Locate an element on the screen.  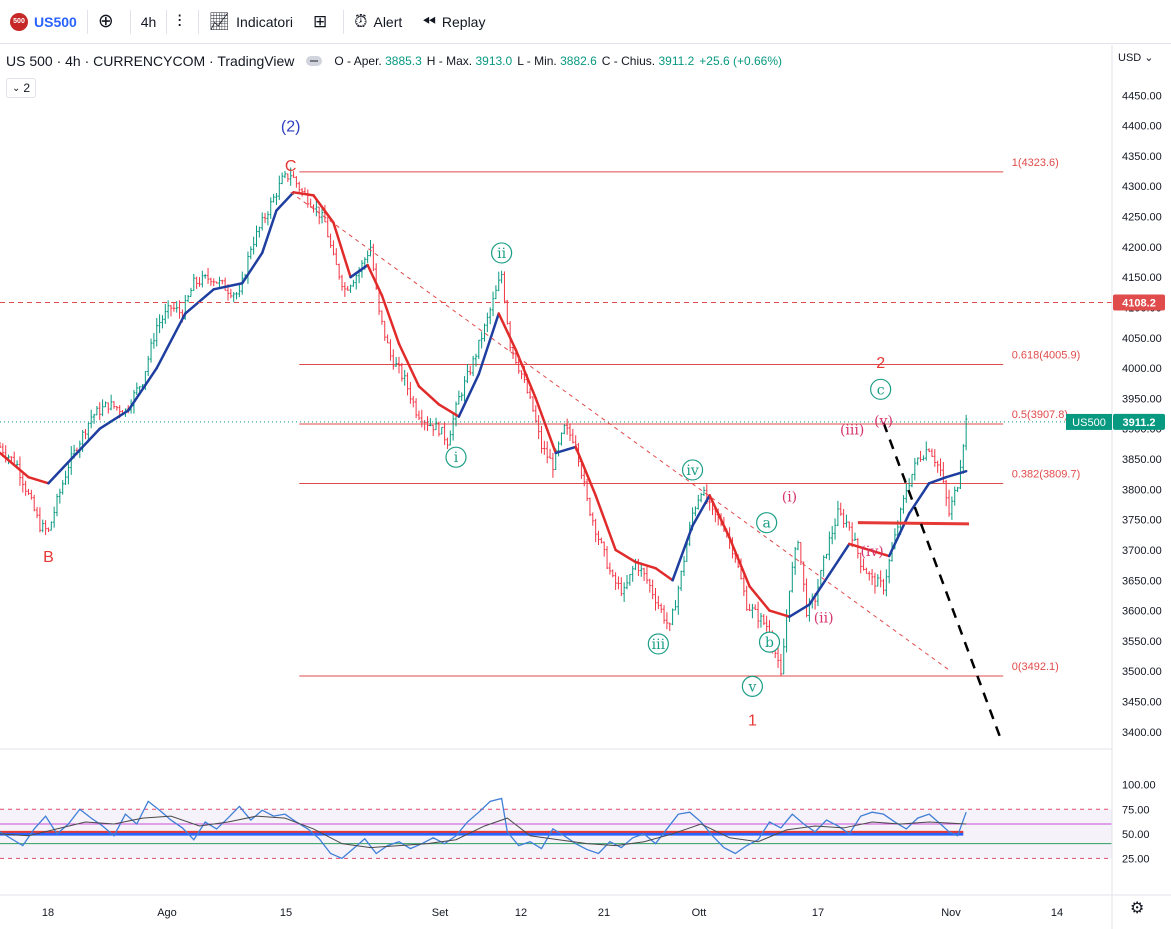
currency-selector: USD ⌄ is located at coordinates (1136, 57).